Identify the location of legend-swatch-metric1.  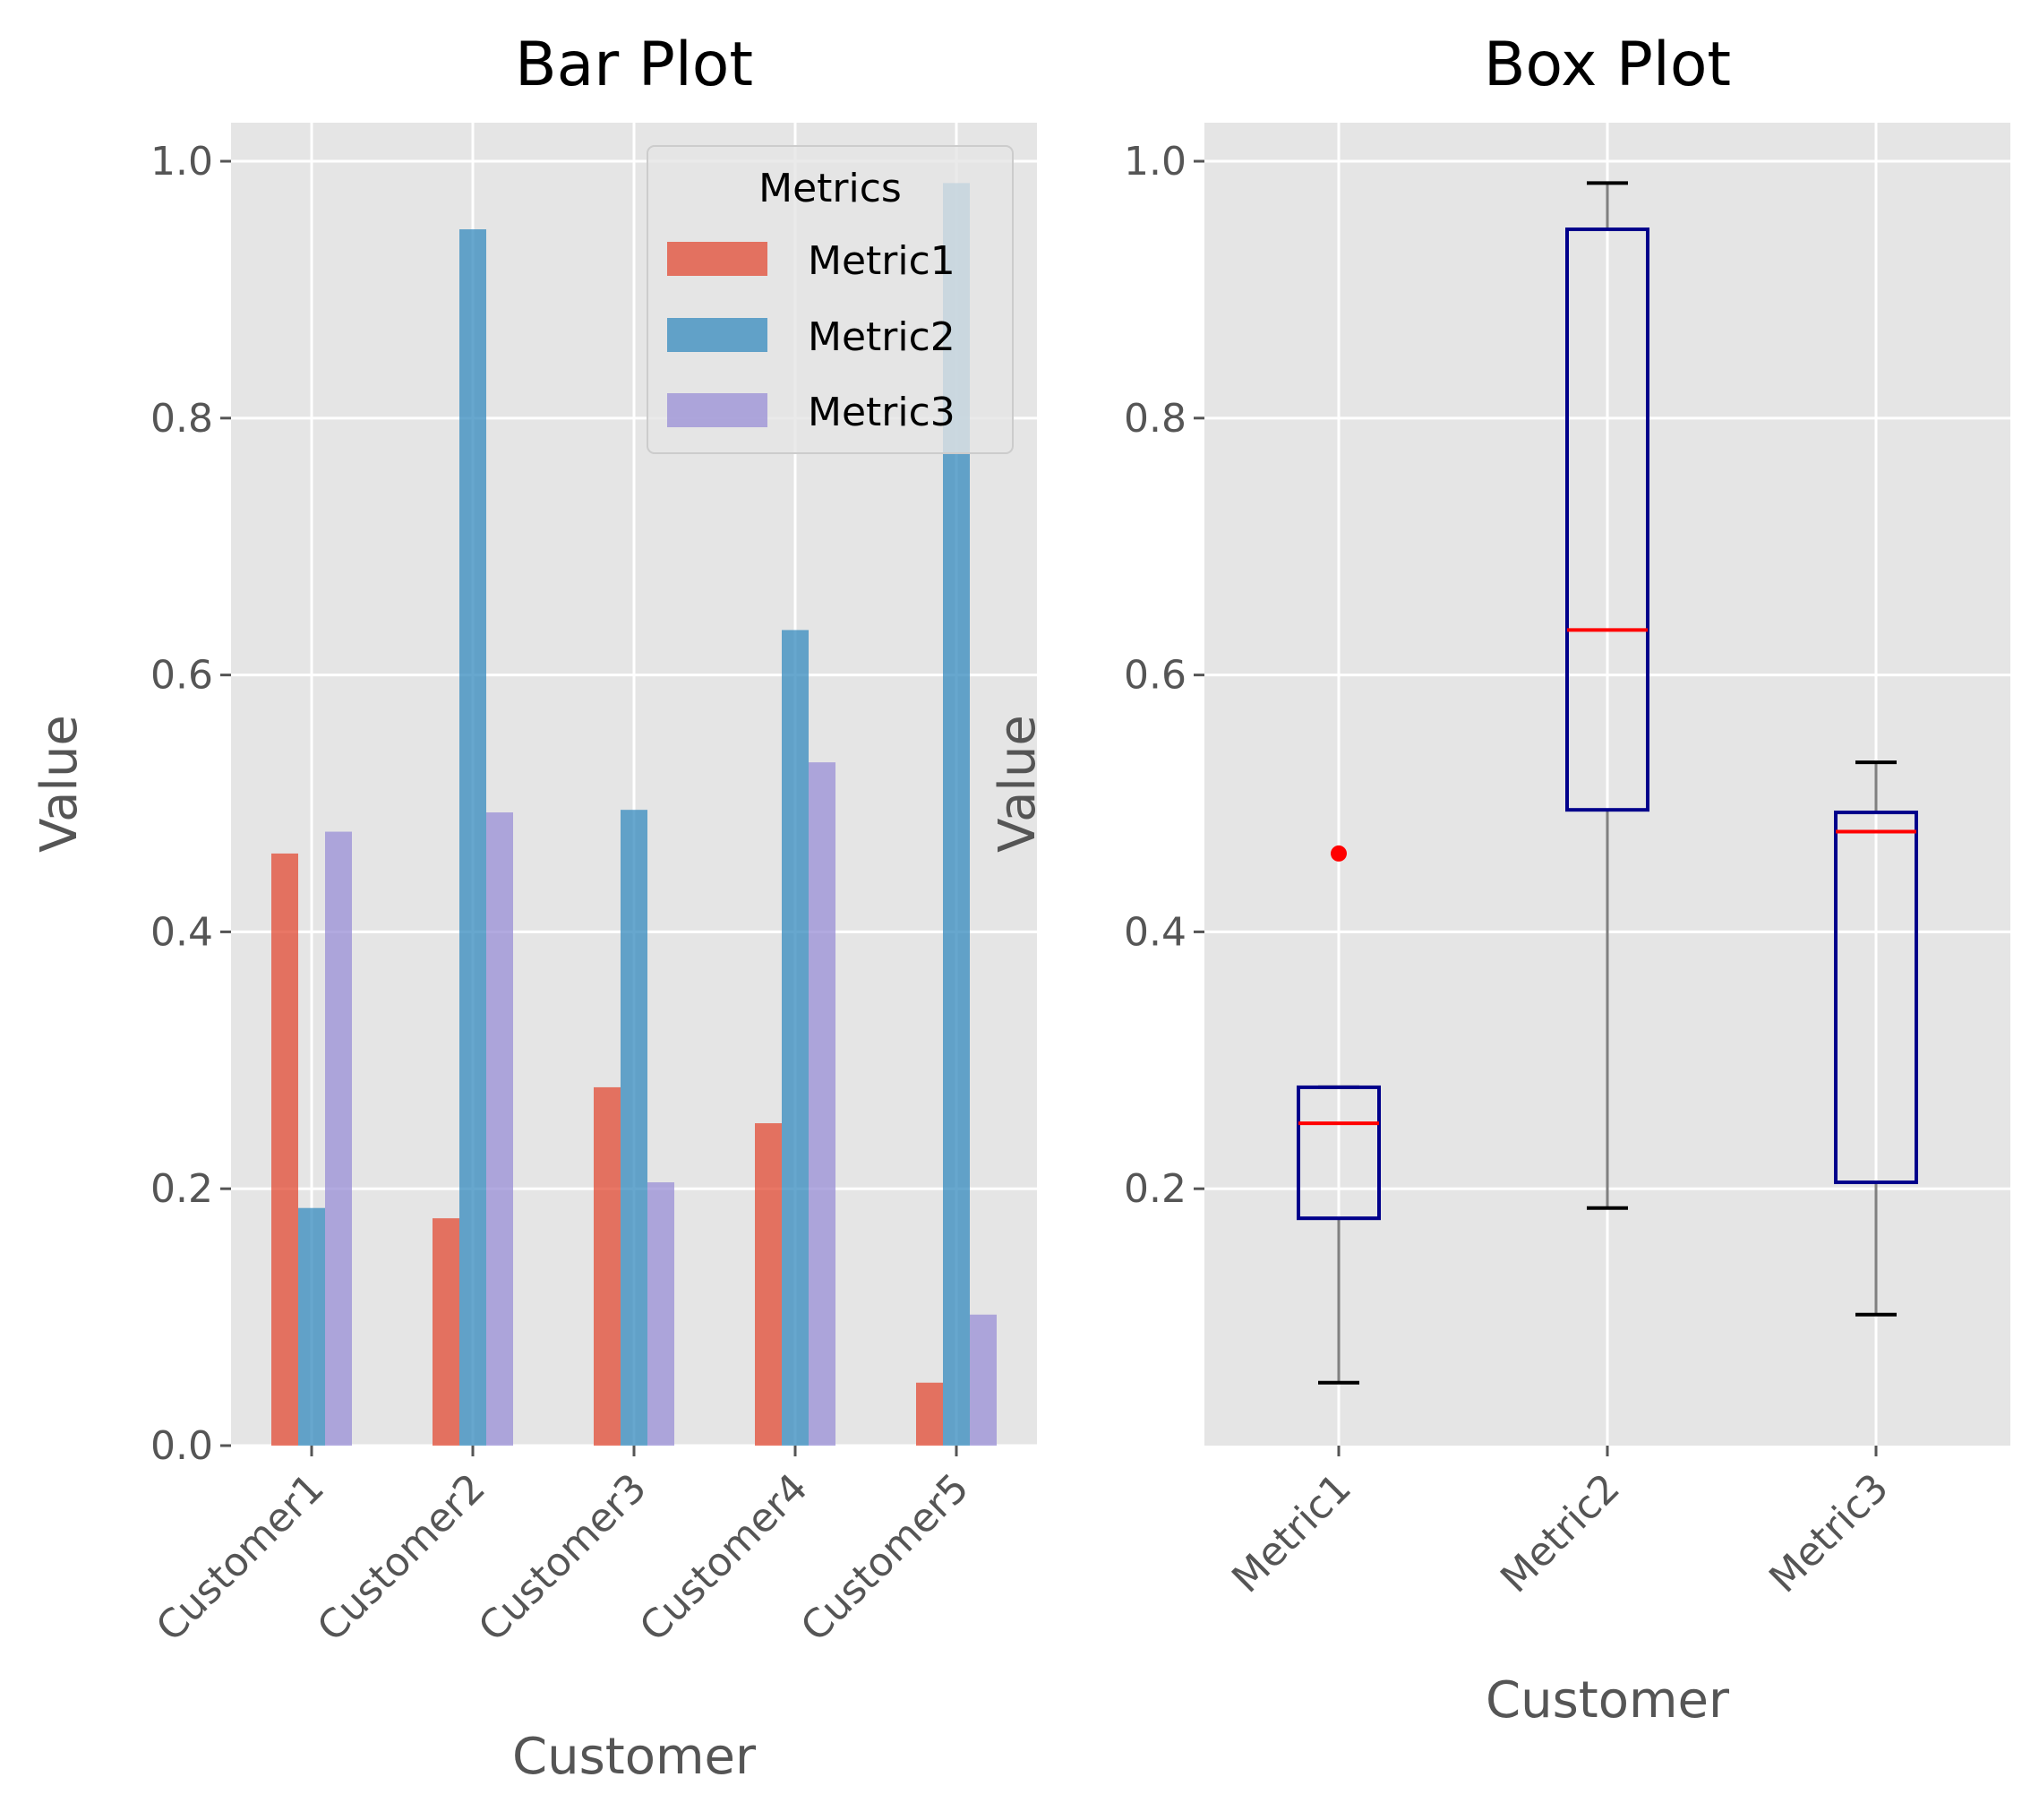
(717, 259).